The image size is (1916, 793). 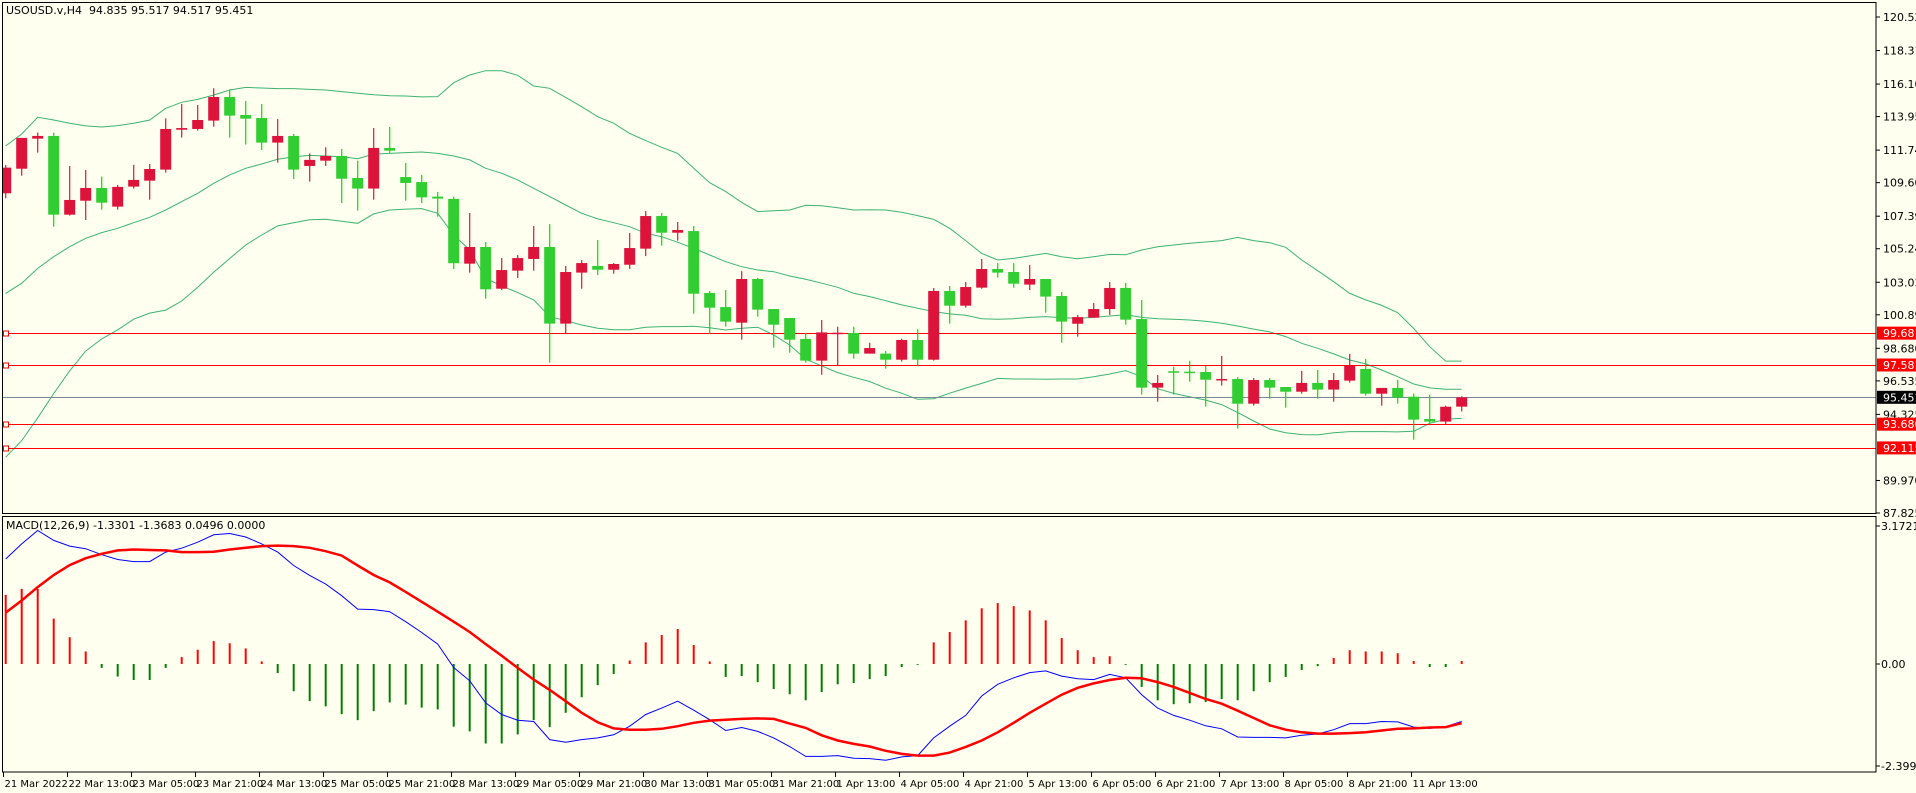 What do you see at coordinates (1898, 526) in the screenshot?
I see `macd-axis-label: 3.1721` at bounding box center [1898, 526].